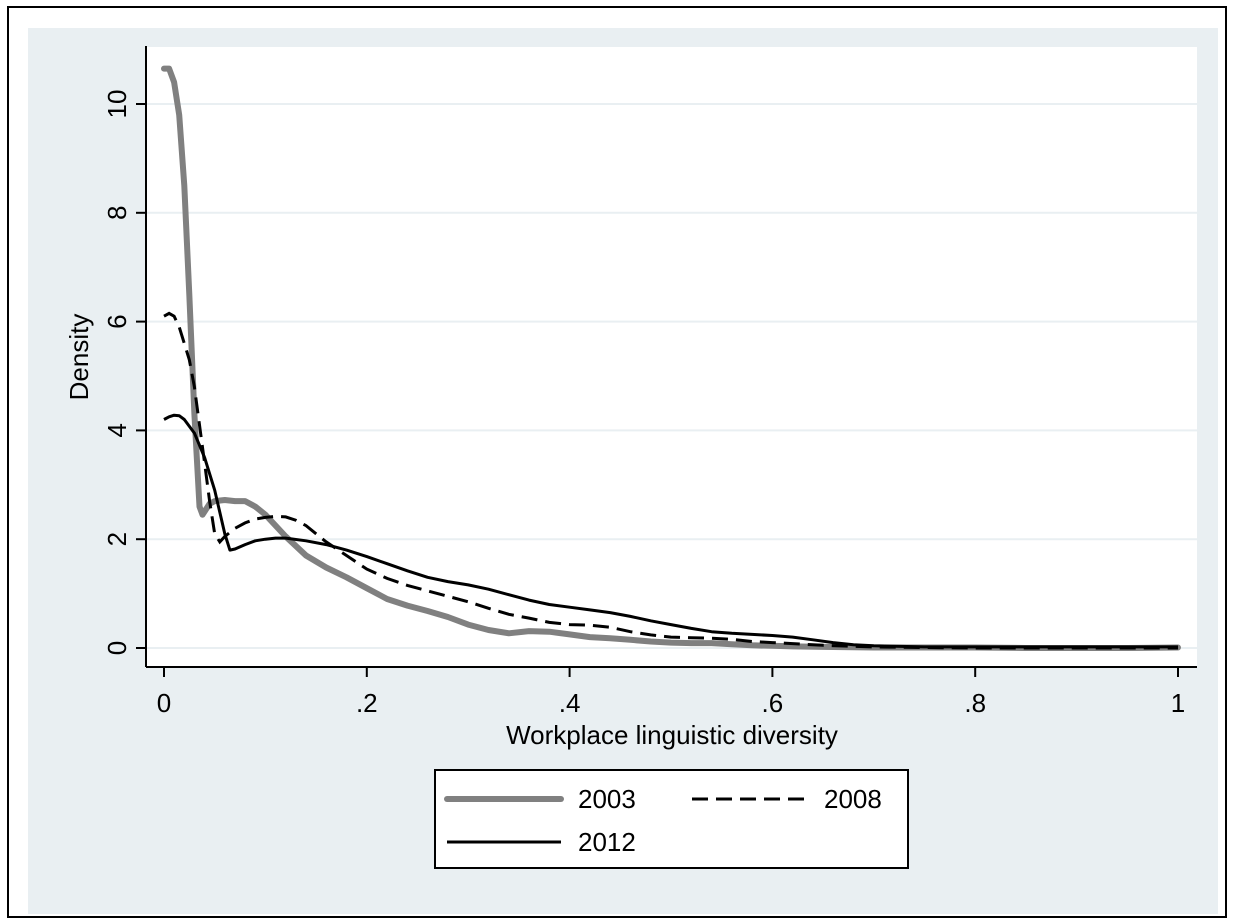 Image resolution: width=1234 pixels, height=924 pixels. What do you see at coordinates (607, 842) in the screenshot?
I see `legend-label-2012: 2012` at bounding box center [607, 842].